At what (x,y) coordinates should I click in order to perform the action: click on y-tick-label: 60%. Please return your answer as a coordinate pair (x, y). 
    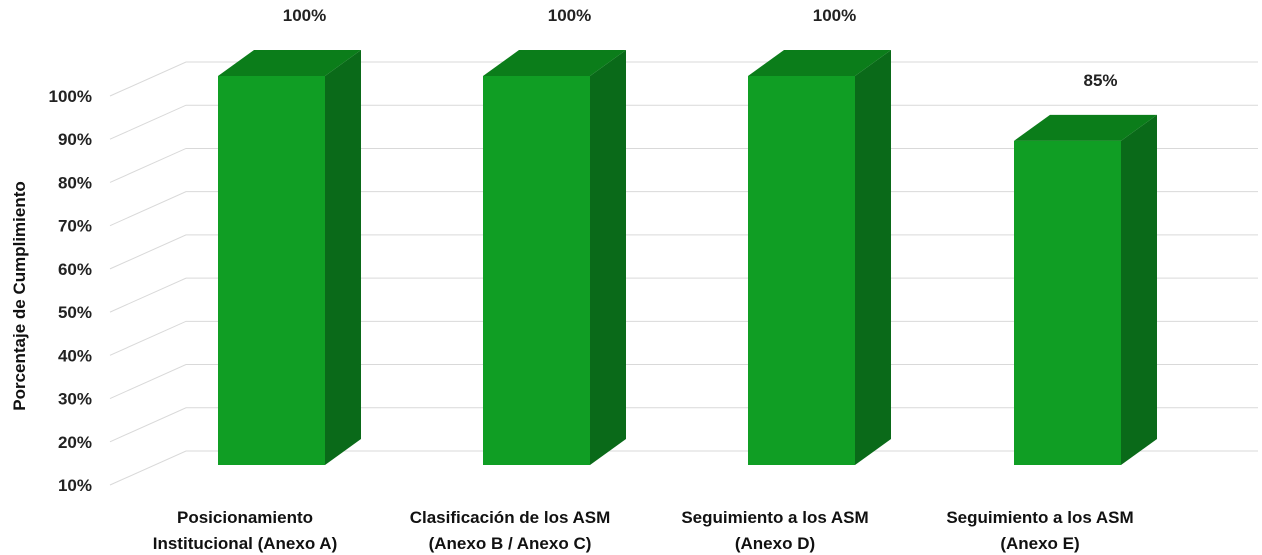
    Looking at the image, I should click on (75, 269).